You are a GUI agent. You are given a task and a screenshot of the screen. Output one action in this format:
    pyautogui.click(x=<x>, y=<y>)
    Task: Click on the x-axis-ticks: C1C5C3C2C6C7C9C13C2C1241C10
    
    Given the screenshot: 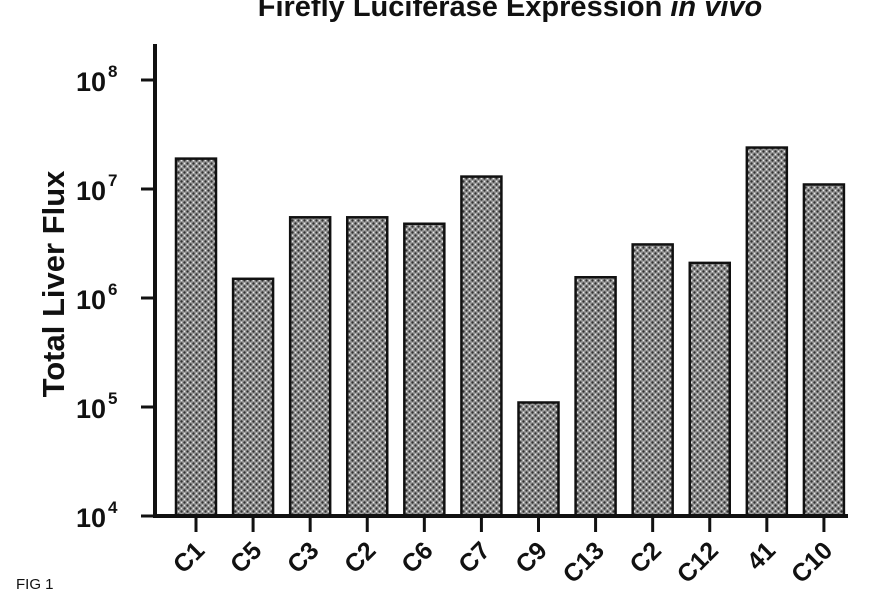 What is the action you would take?
    pyautogui.click(x=503, y=552)
    